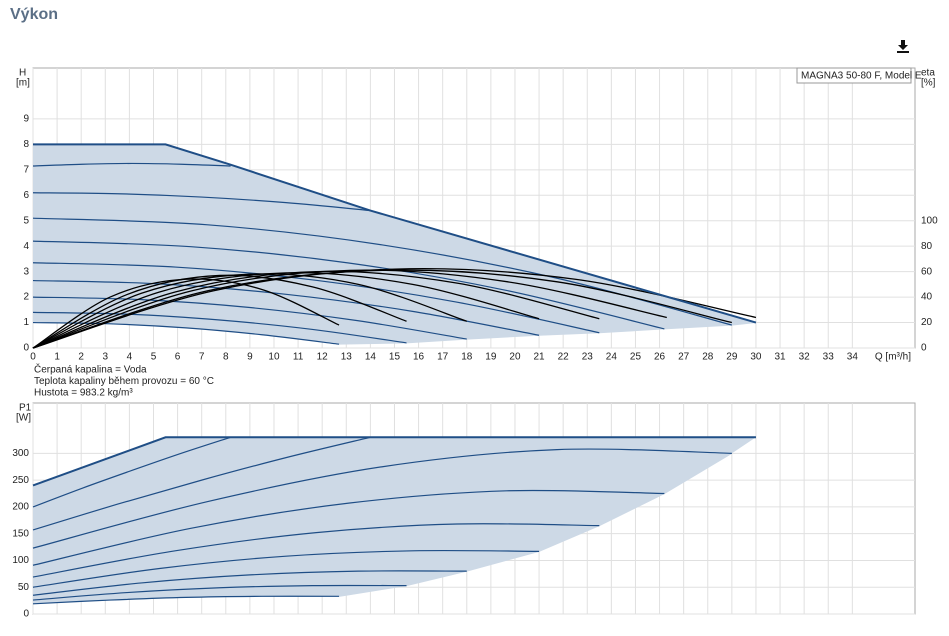  Describe the element at coordinates (732, 357) in the screenshot. I see `x-tick-label: 29` at that location.